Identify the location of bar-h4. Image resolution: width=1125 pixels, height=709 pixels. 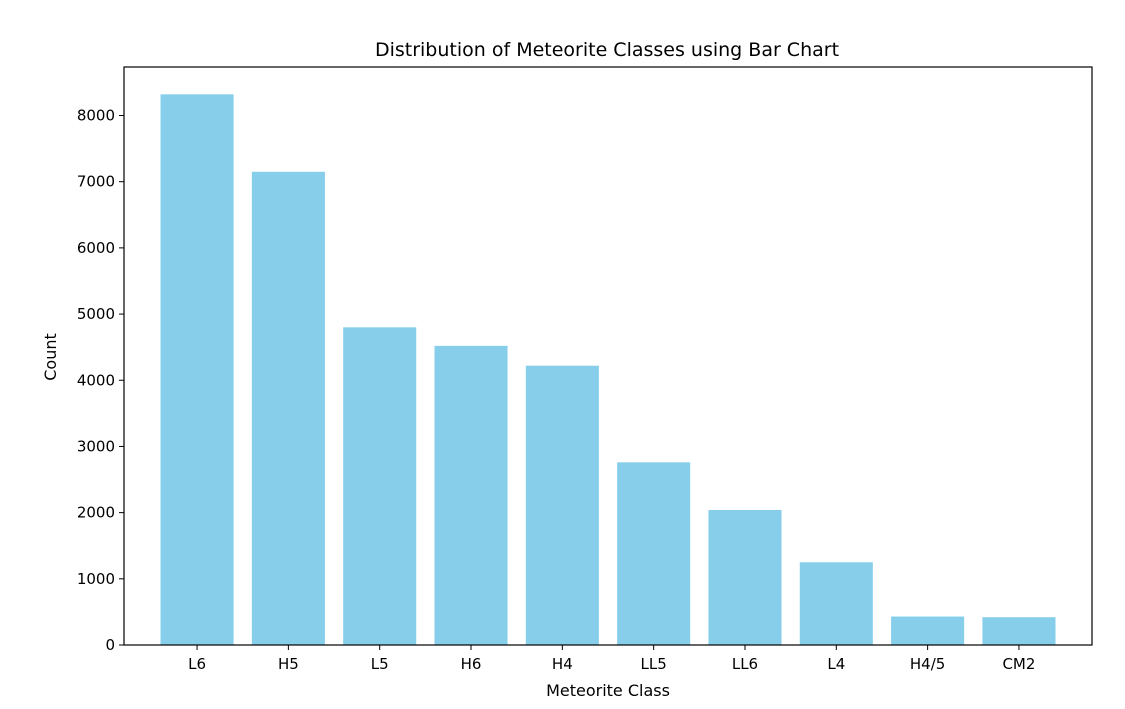
(562, 505).